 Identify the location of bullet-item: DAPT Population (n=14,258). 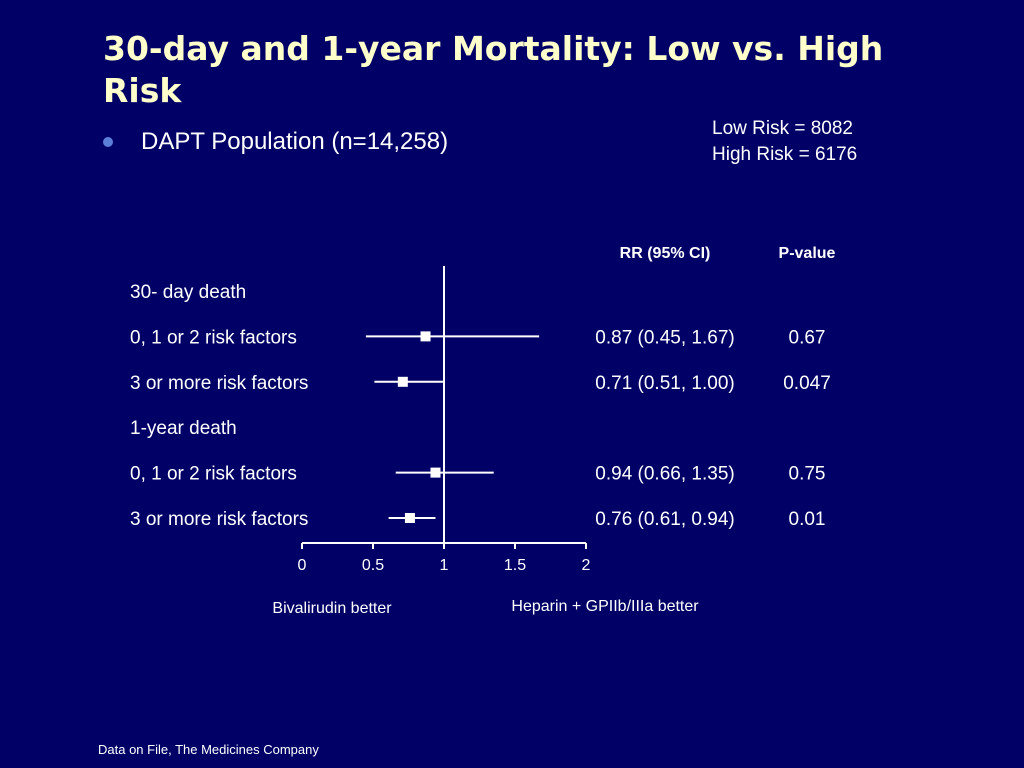
(275, 142).